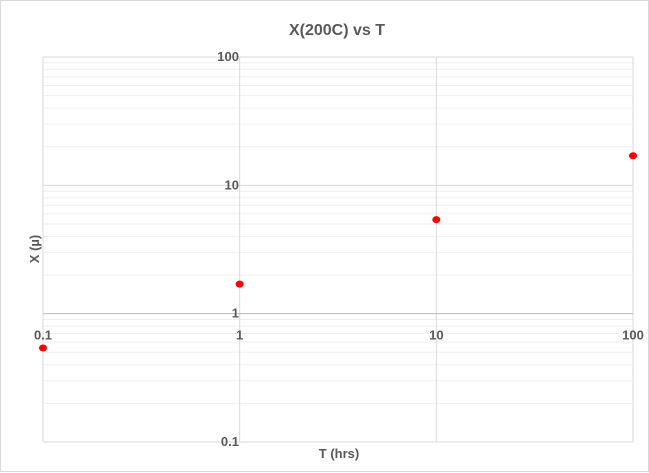 The height and width of the screenshot is (473, 649). Describe the element at coordinates (337, 30) in the screenshot. I see `chart-title: X(200C) vs T` at that location.